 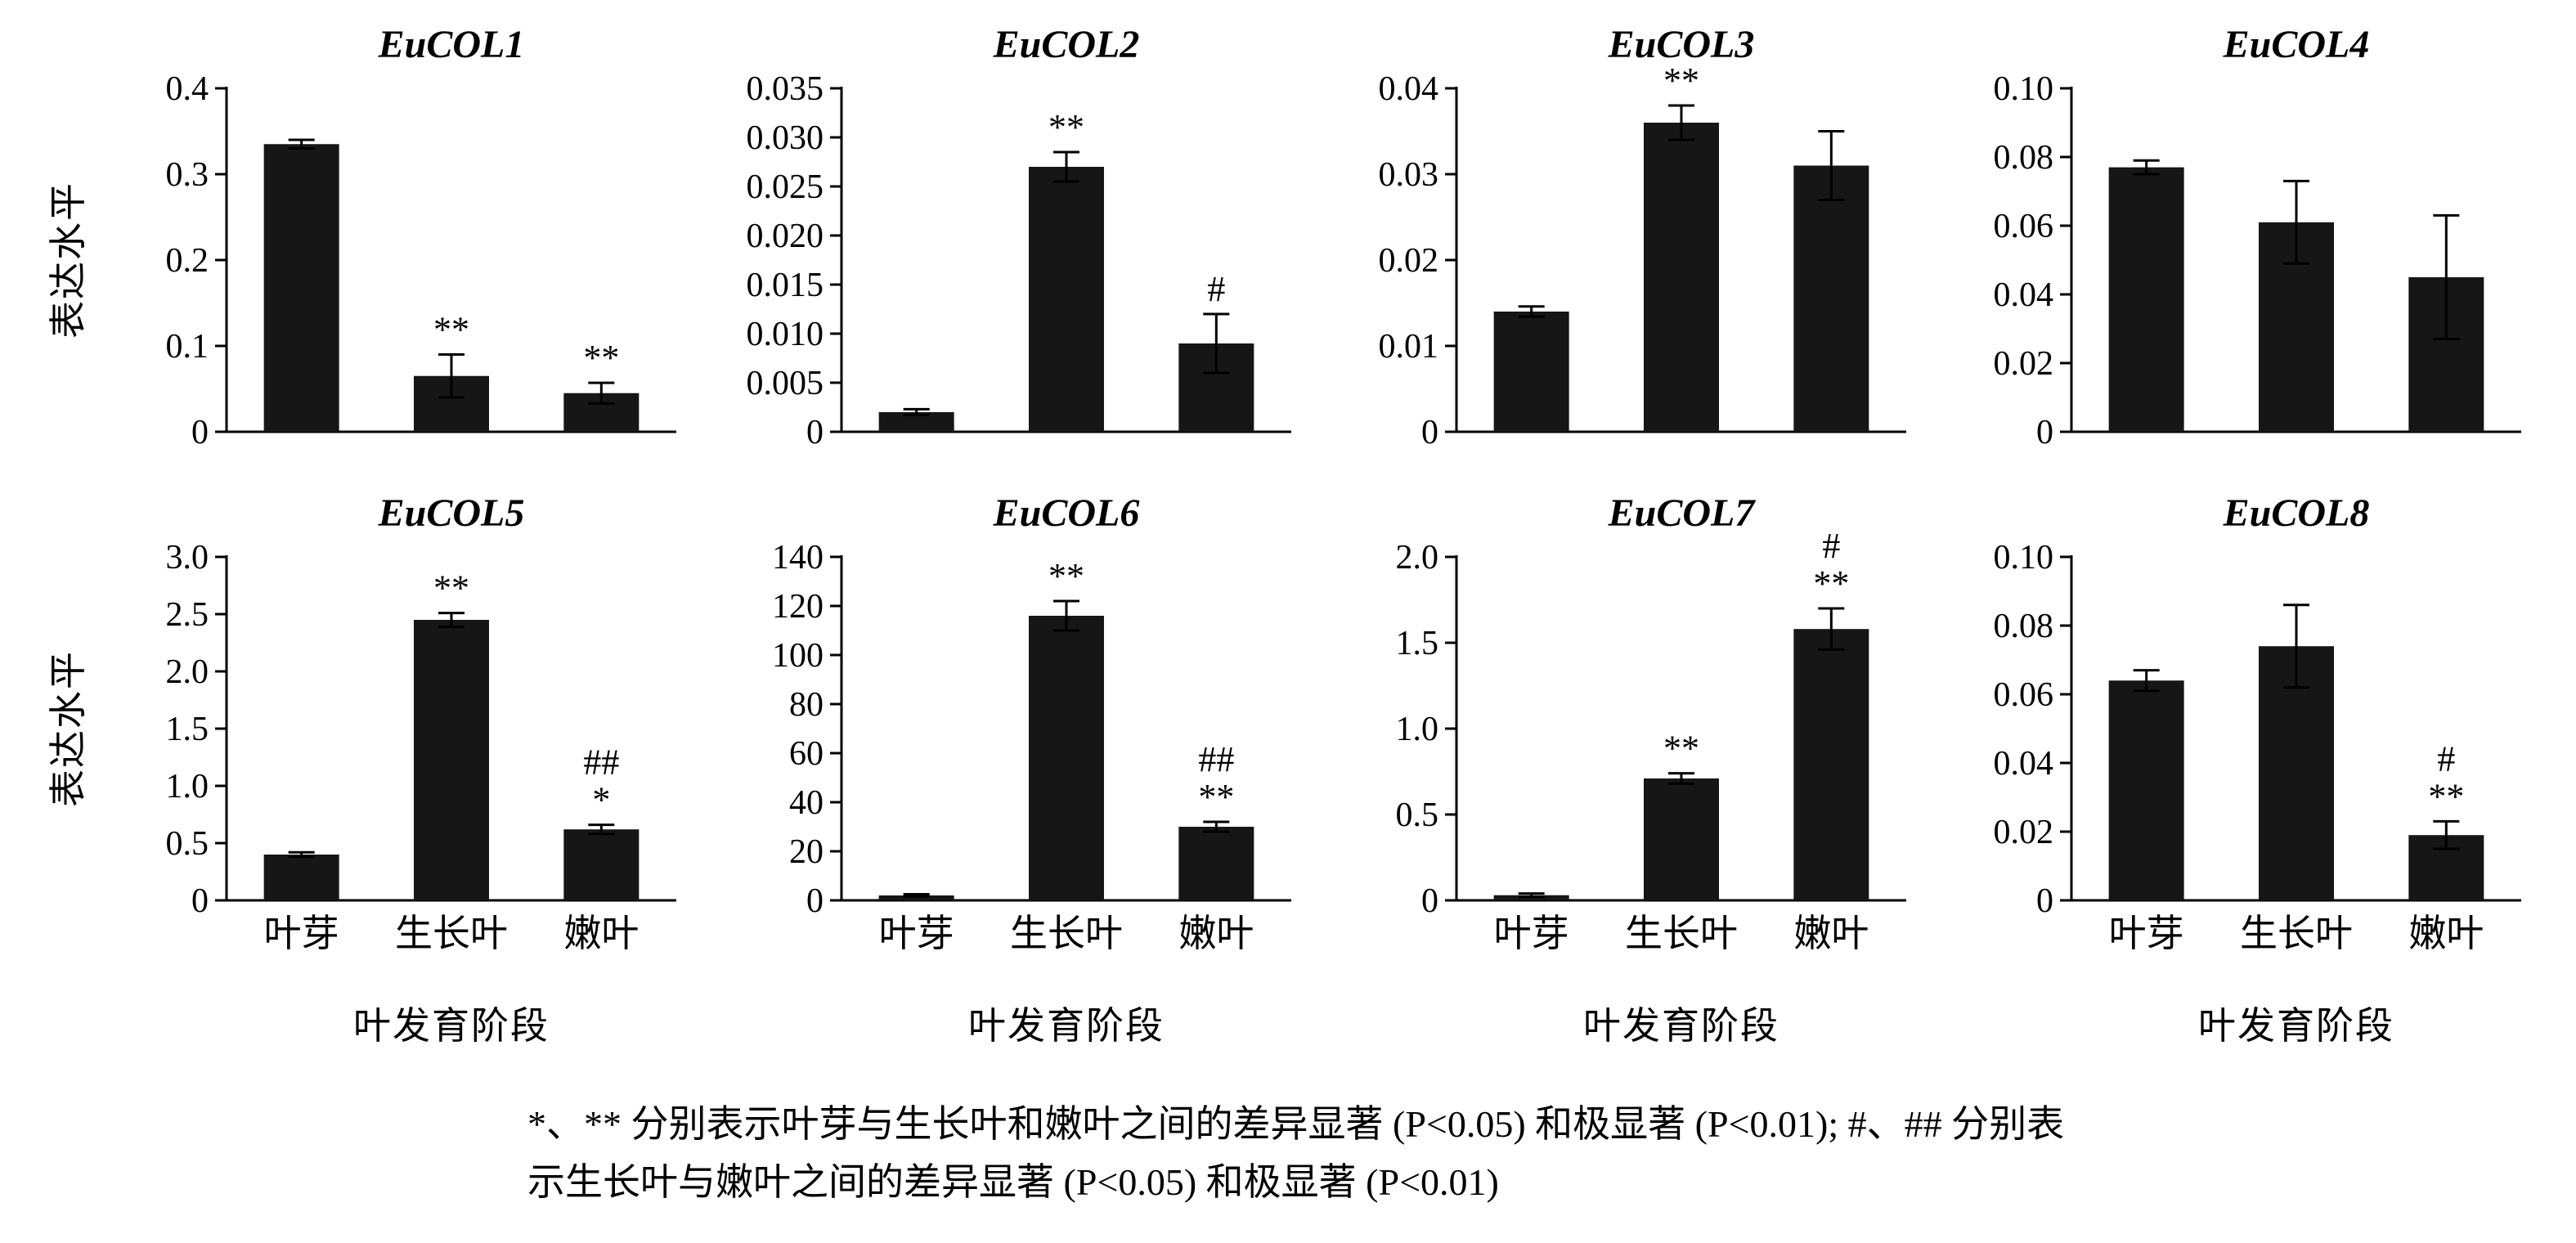 I want to click on chart-eucol3: EuCOL3 0 0.01 0.02 0.03 0.04 **, so click(x=1636, y=237).